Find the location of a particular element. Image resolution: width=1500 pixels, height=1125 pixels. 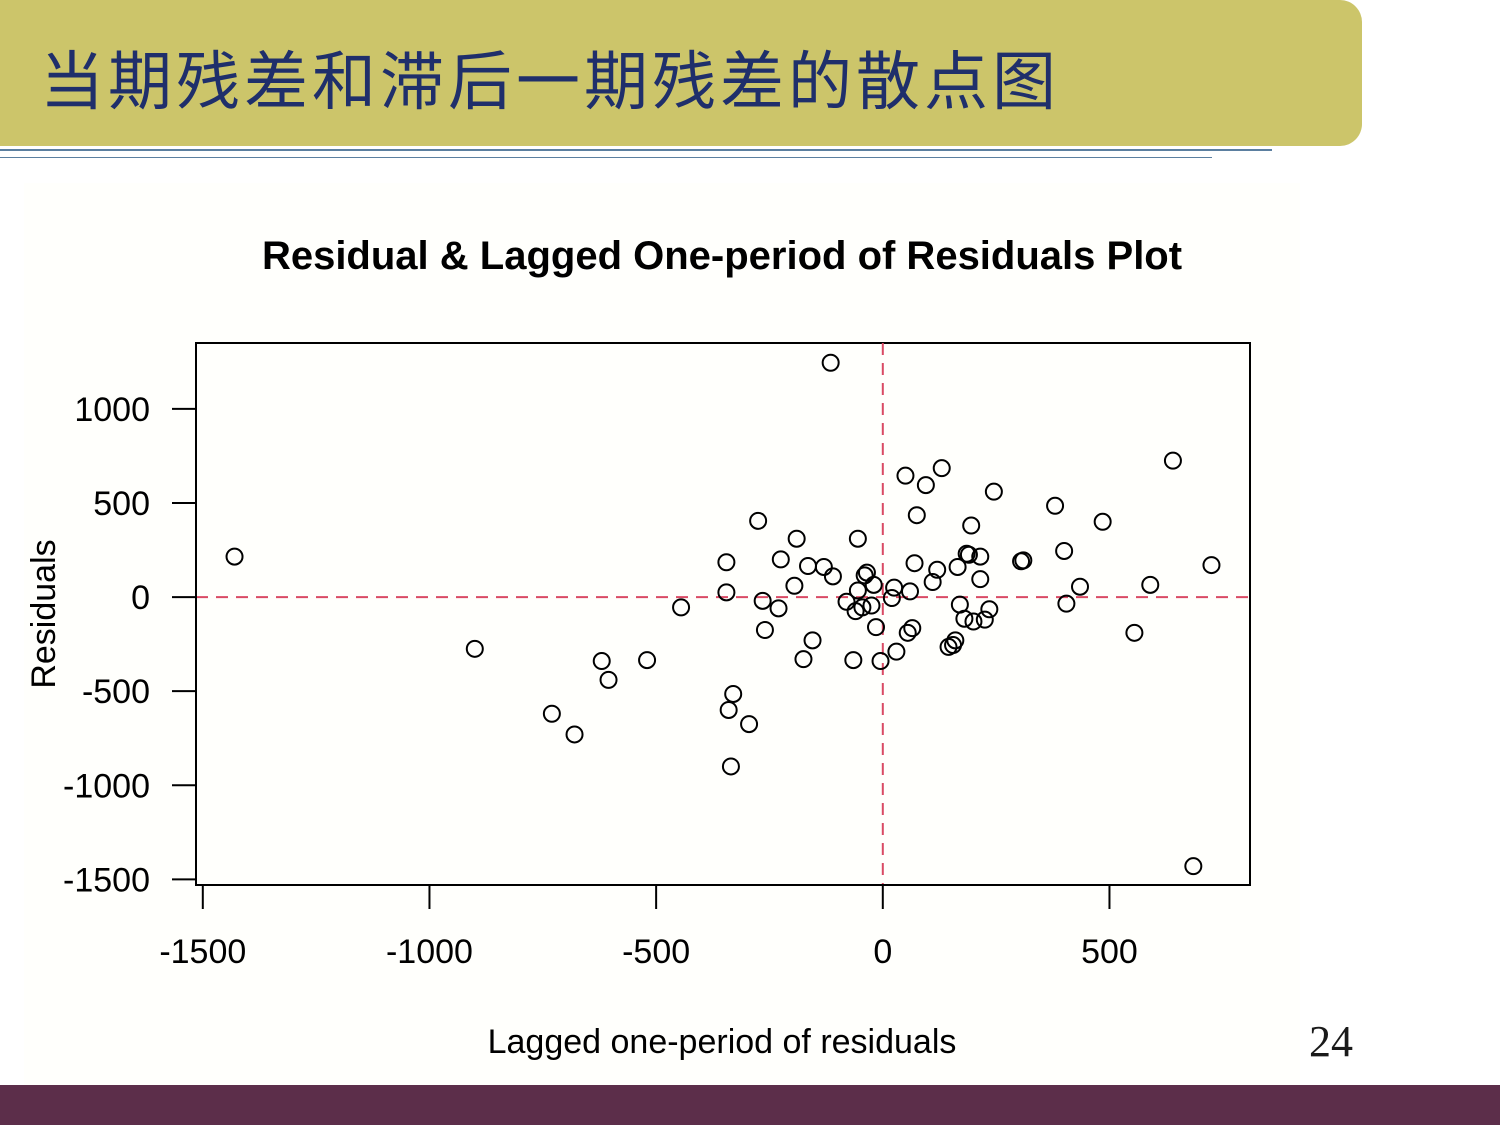

x-tick-label: -500 is located at coordinates (656, 952).